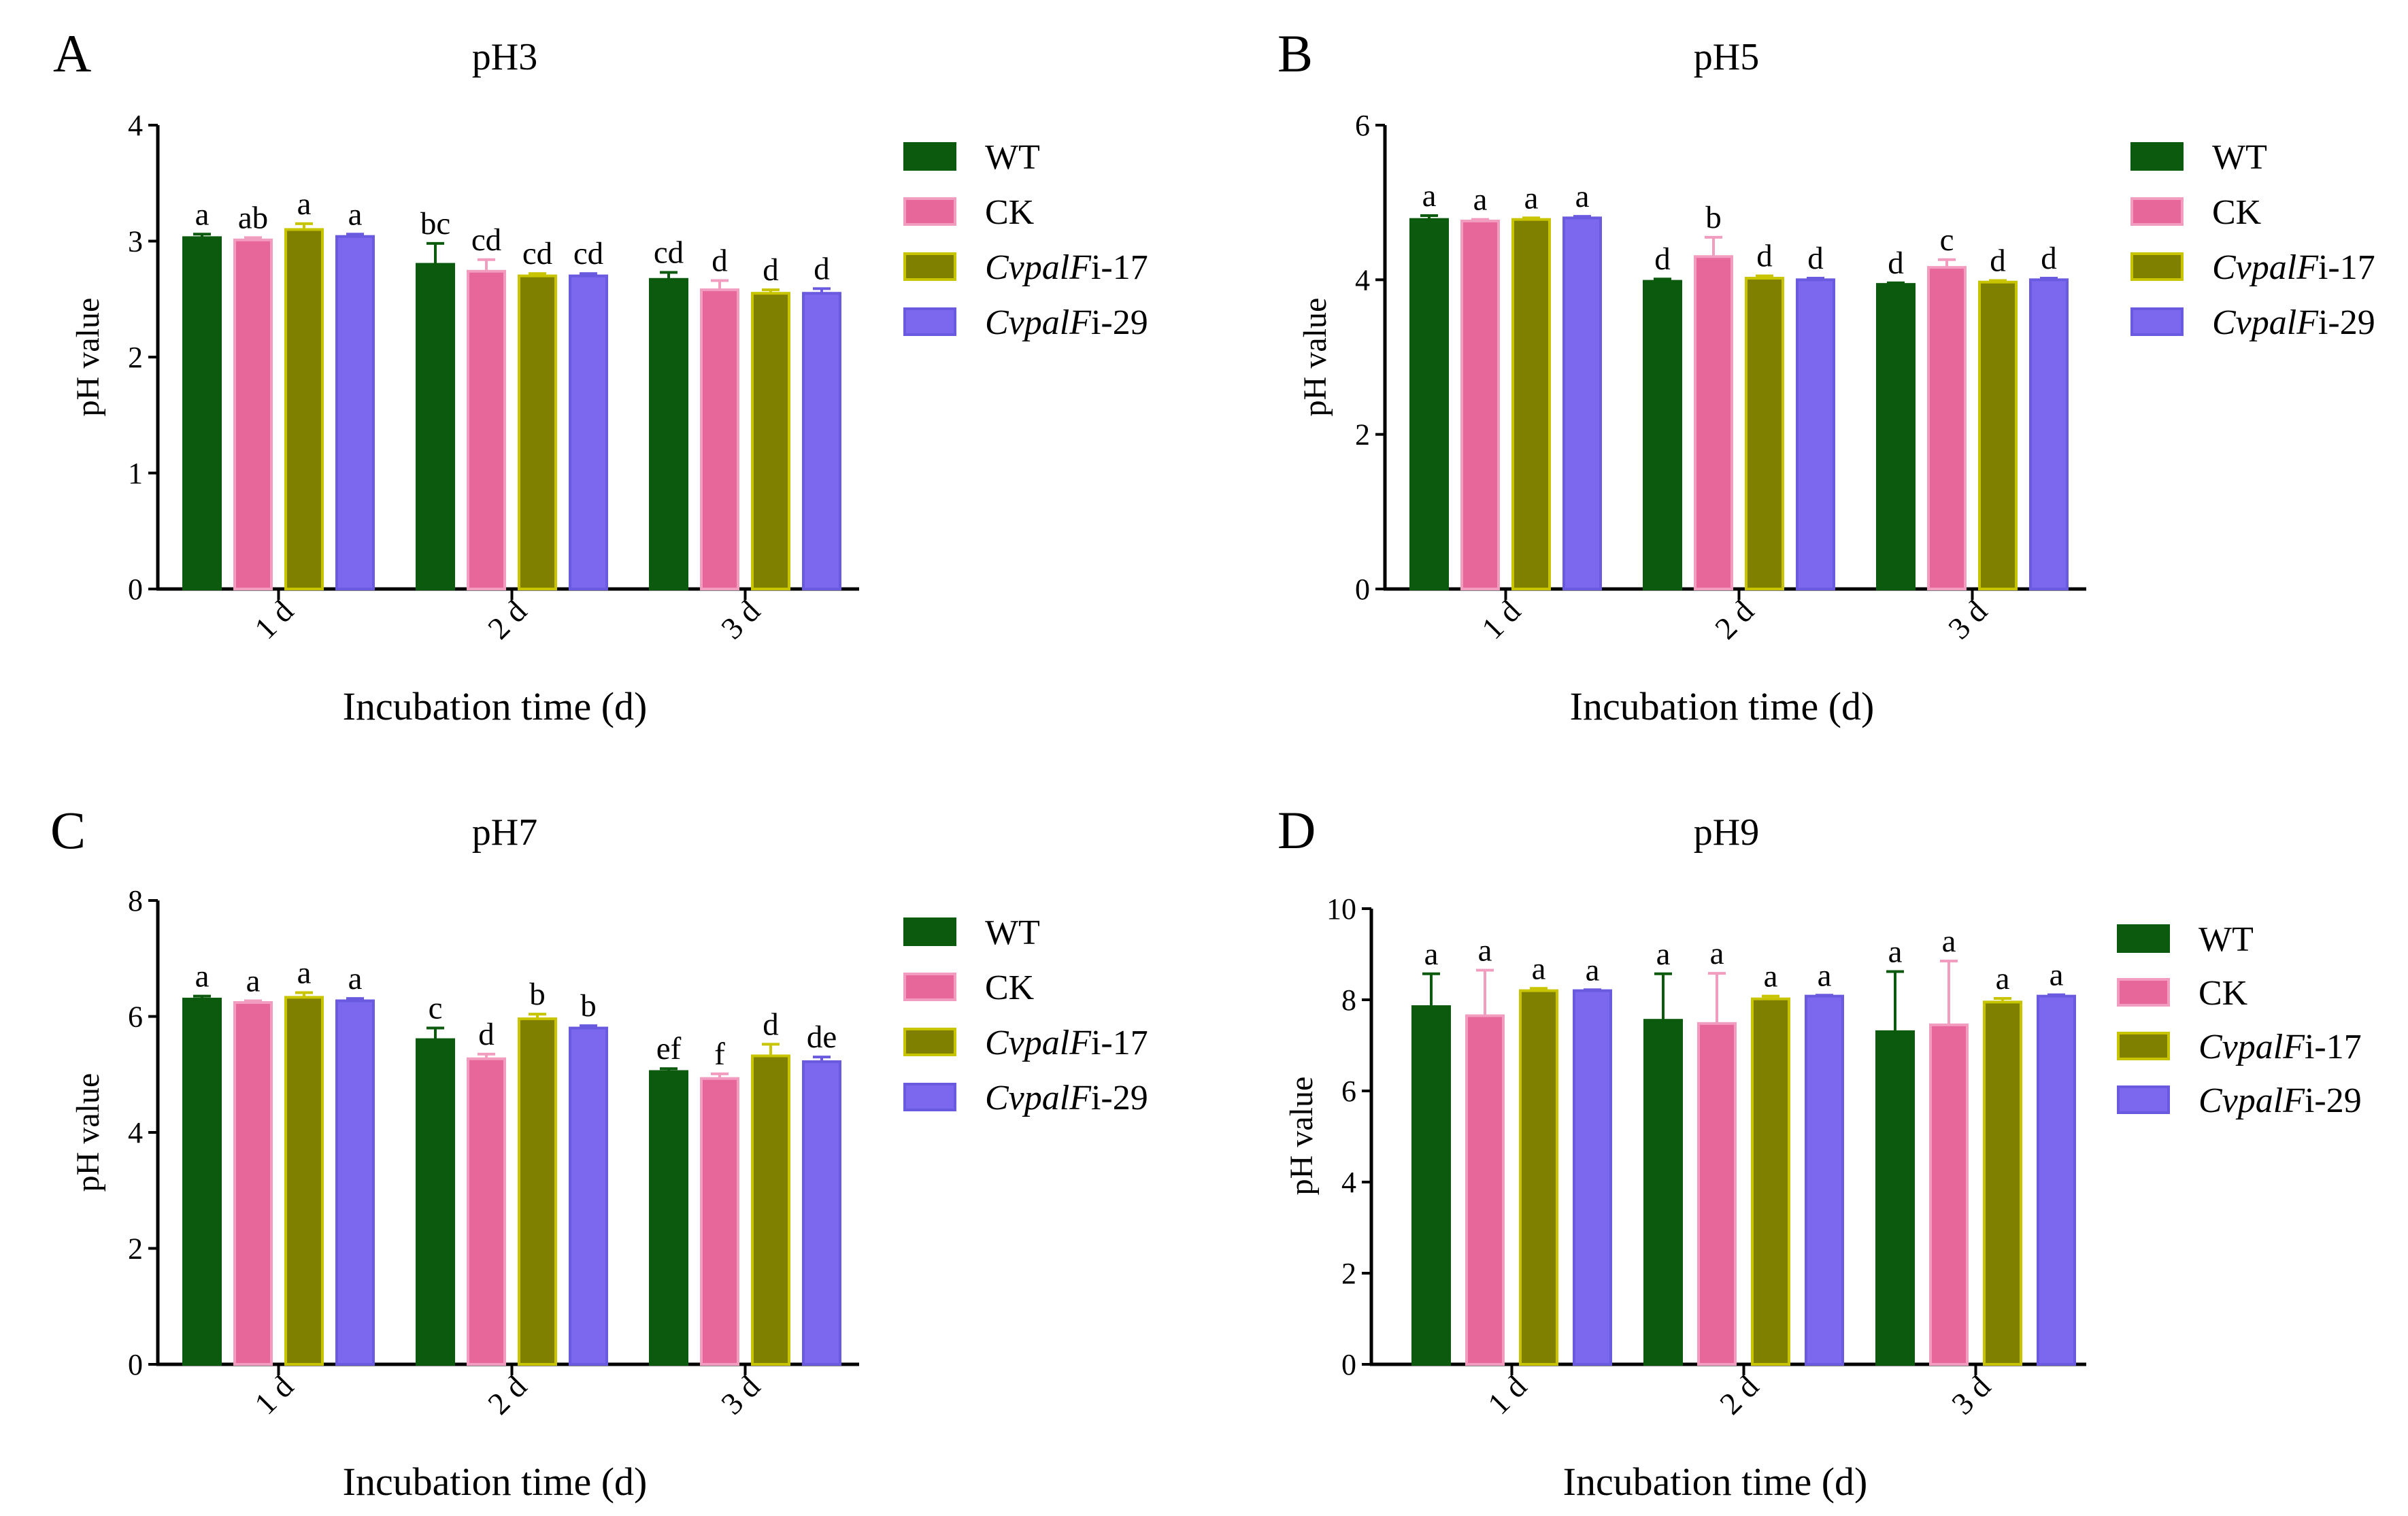 The width and height of the screenshot is (2408, 1516). What do you see at coordinates (135, 241) in the screenshot?
I see `y-tick-label: 3` at bounding box center [135, 241].